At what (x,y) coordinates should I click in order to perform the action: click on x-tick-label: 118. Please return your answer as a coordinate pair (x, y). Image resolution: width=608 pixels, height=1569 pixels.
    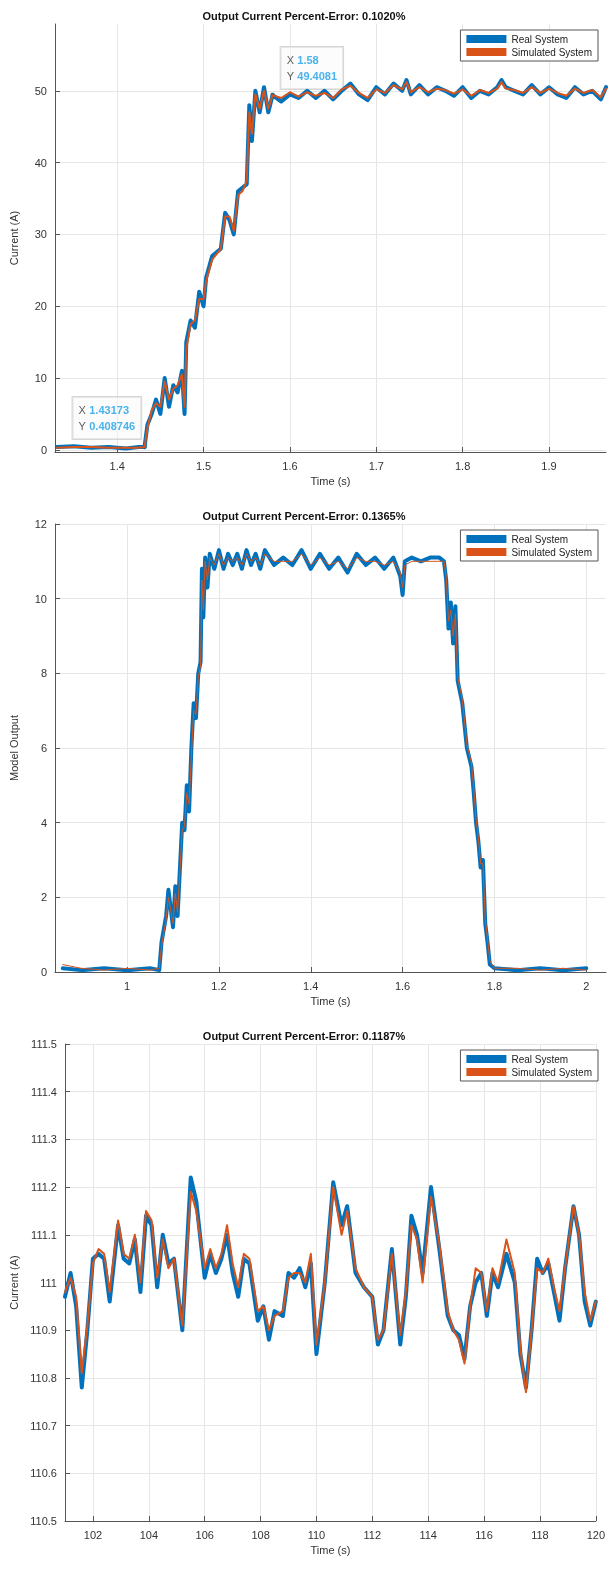
    Looking at the image, I should click on (540, 1534).